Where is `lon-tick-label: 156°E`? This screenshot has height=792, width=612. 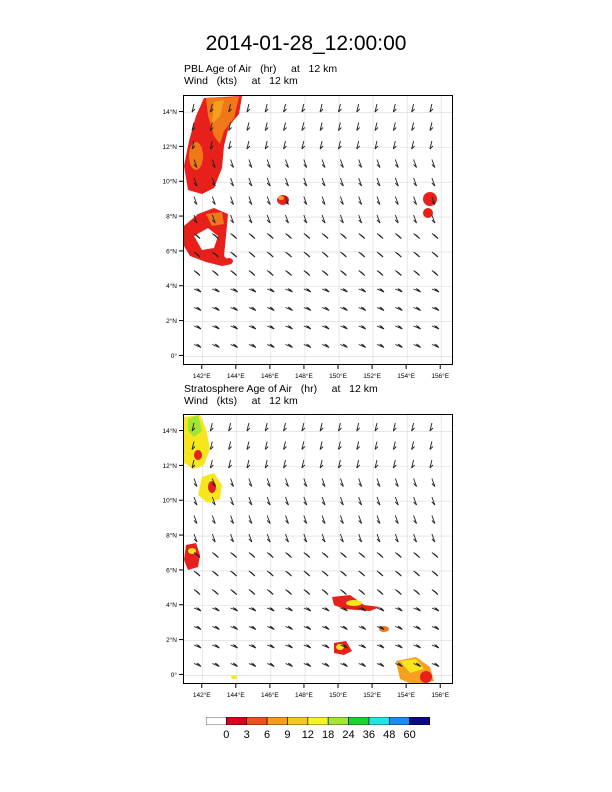
lon-tick-label: 156°E is located at coordinates (440, 695).